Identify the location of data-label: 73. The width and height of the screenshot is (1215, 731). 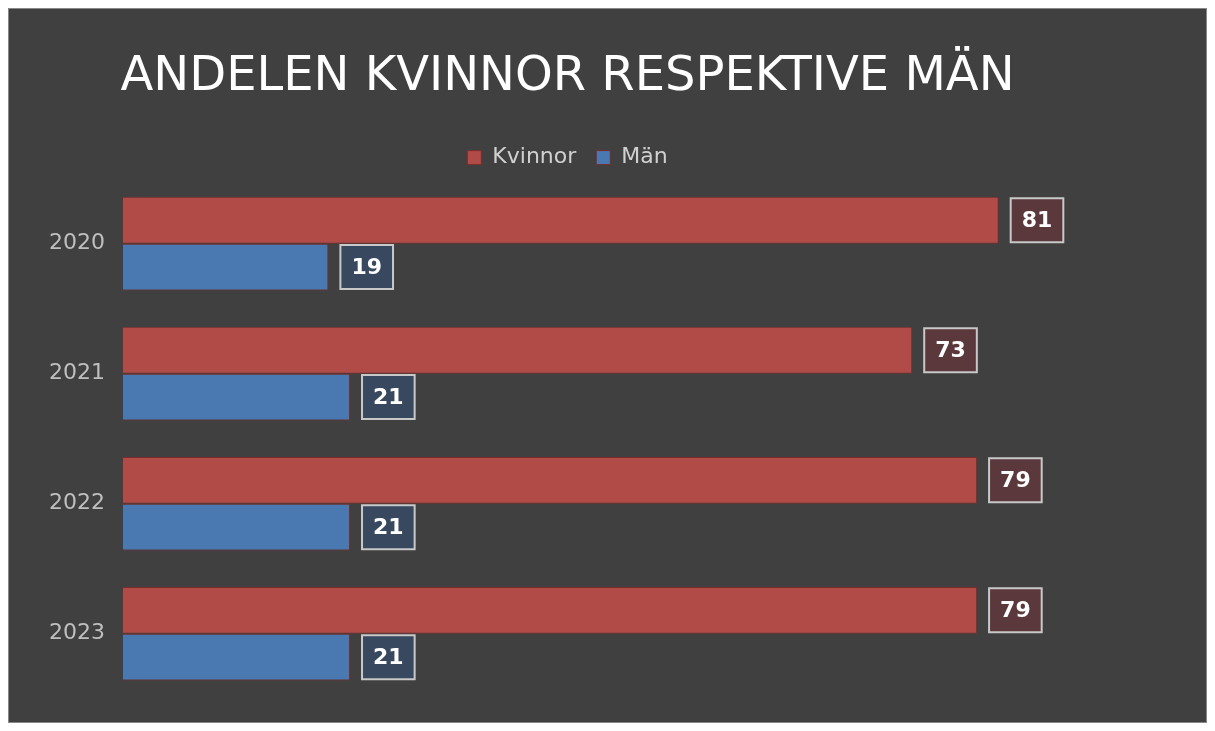
(950, 349).